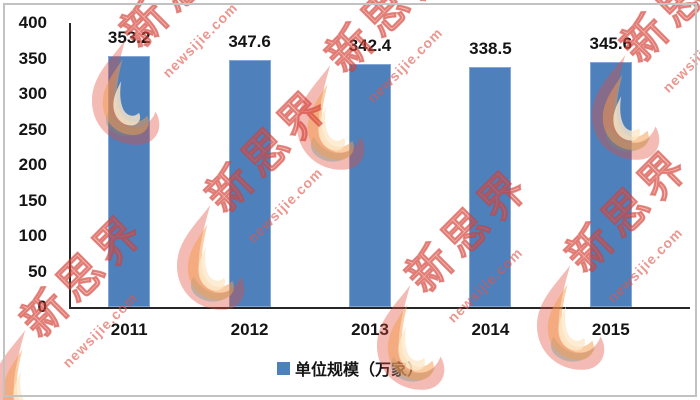 This screenshot has width=700, height=400. I want to click on y-axis-tick-label: 100, so click(32, 235).